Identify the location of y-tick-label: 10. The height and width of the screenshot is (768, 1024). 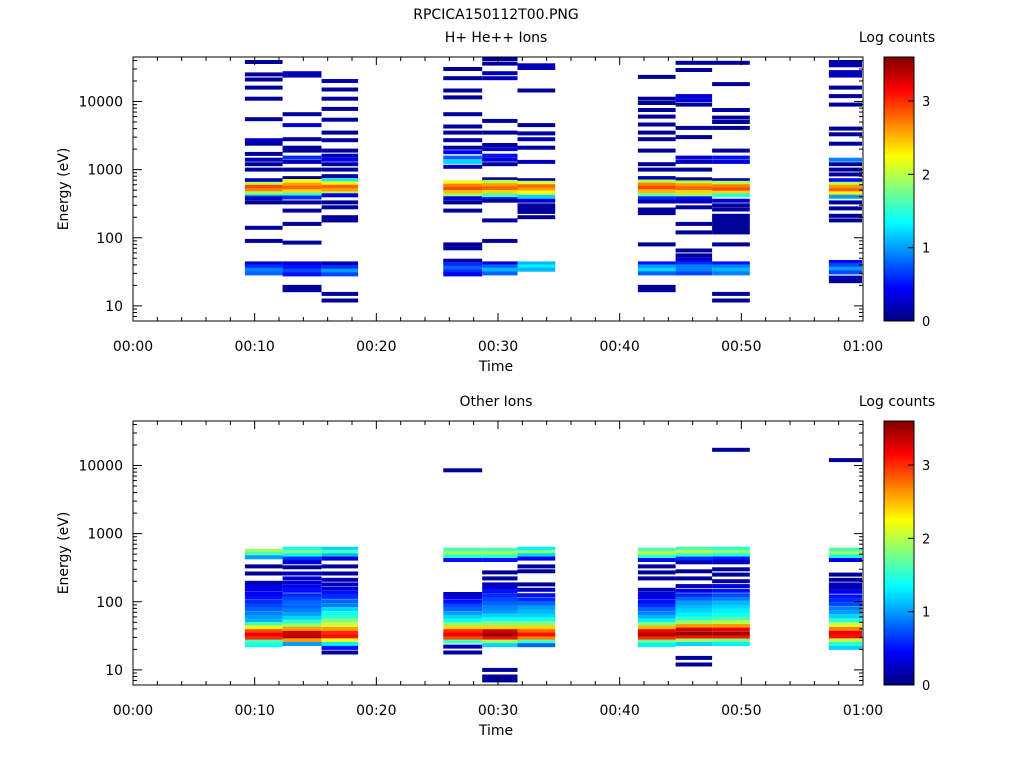
(114, 671).